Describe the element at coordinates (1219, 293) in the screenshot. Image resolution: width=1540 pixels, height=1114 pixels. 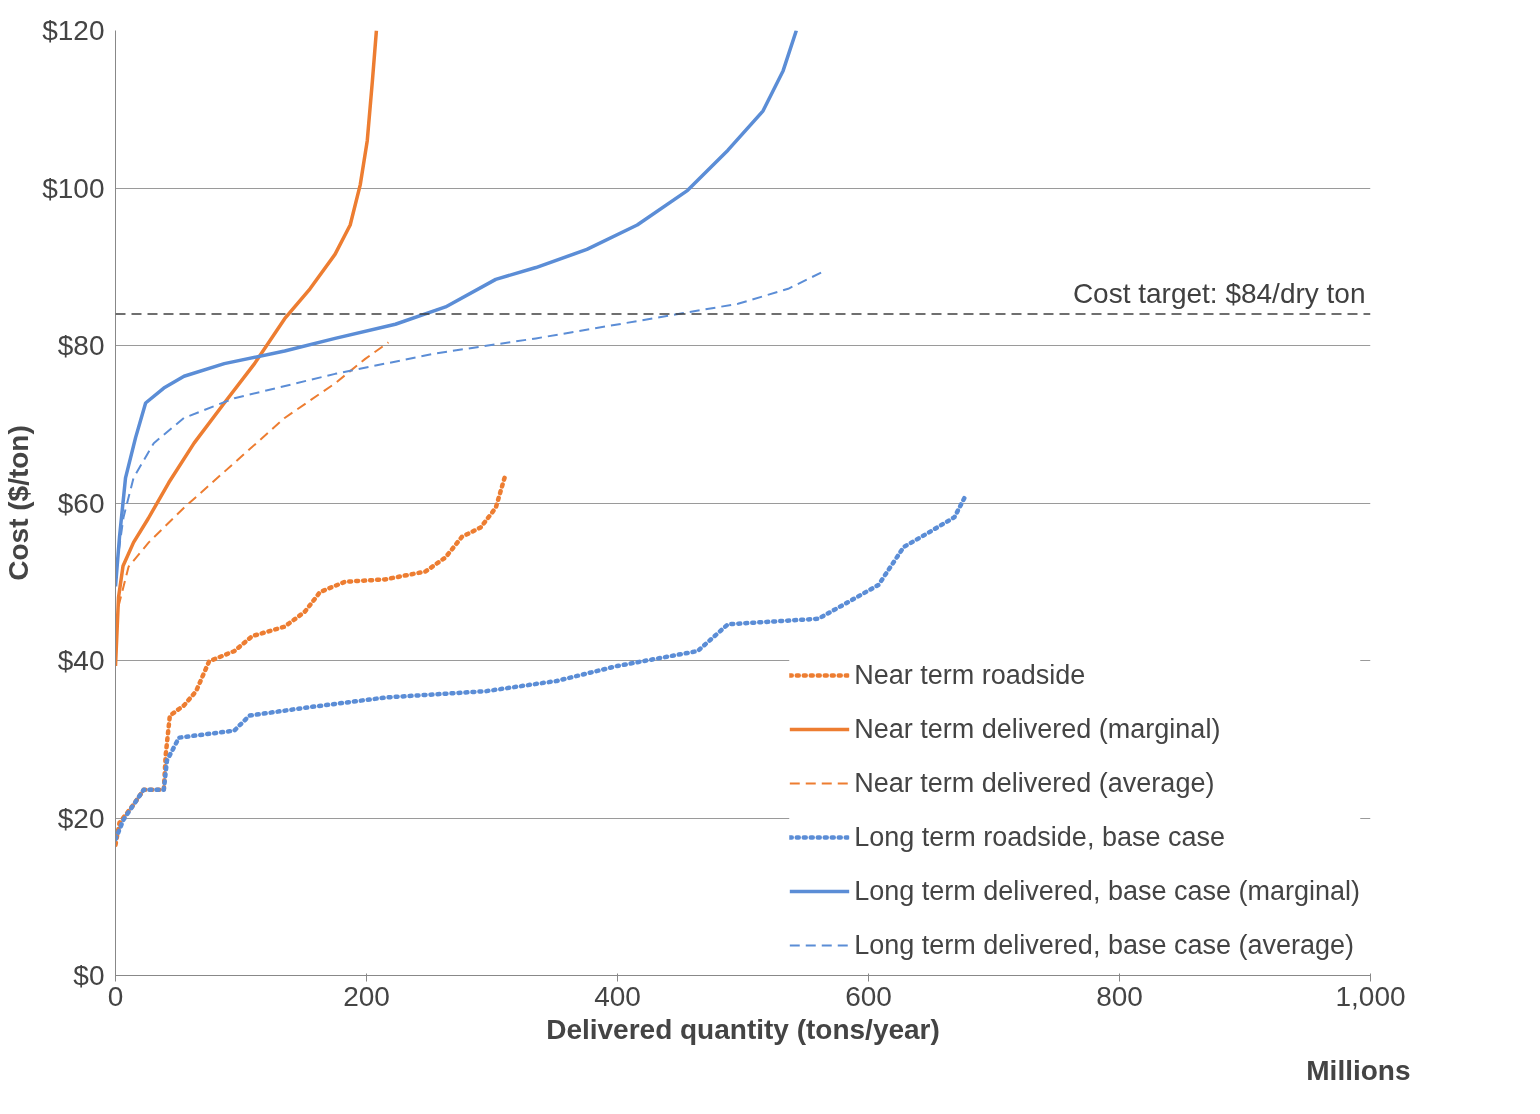
I see `ref-line-label: Cost target: $84/dry ton` at that location.